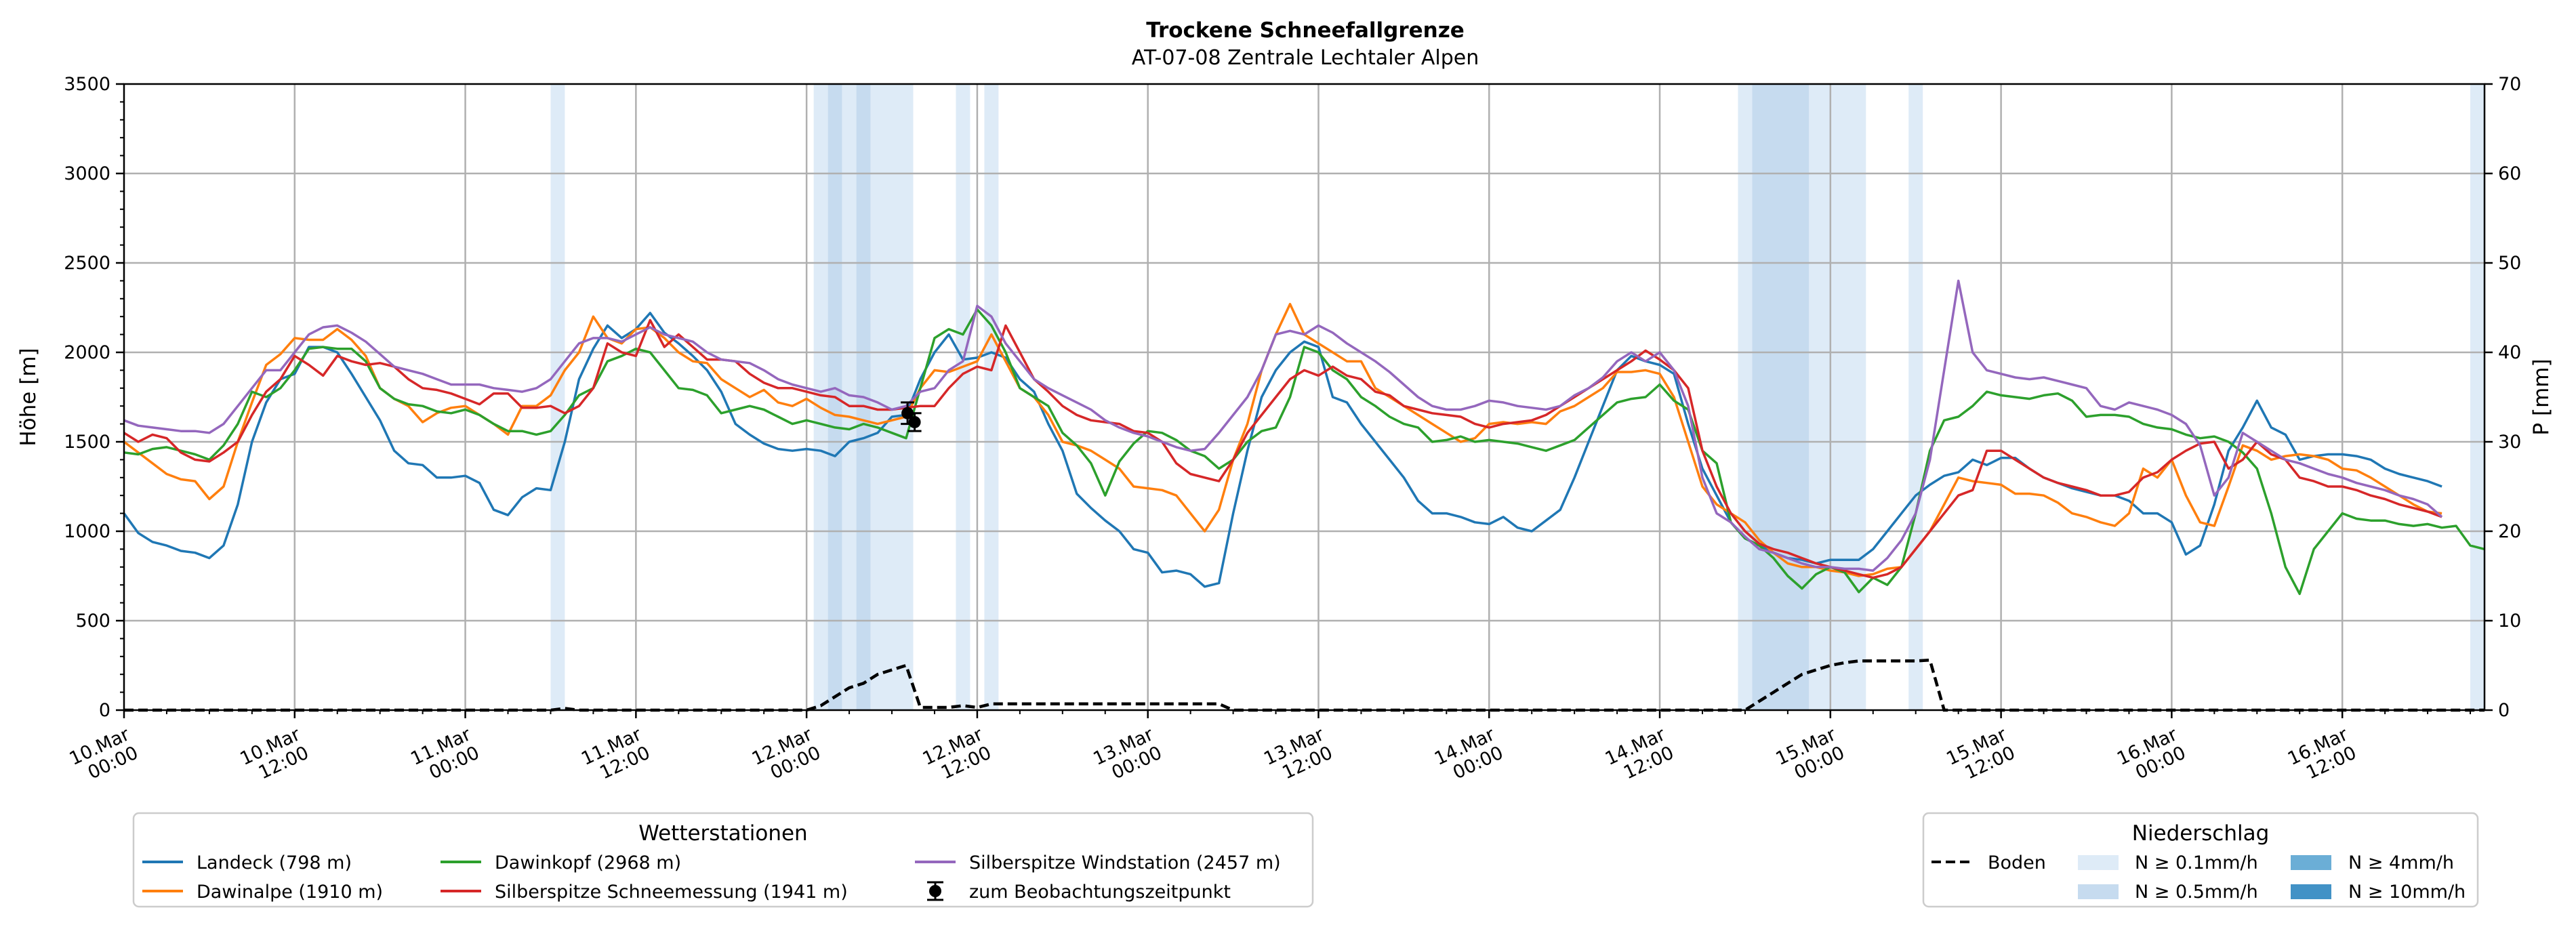 This screenshot has width=2576, height=929. What do you see at coordinates (1811, 756) in the screenshot?
I see `x-tick-label-10: 15.Mar00:00` at bounding box center [1811, 756].